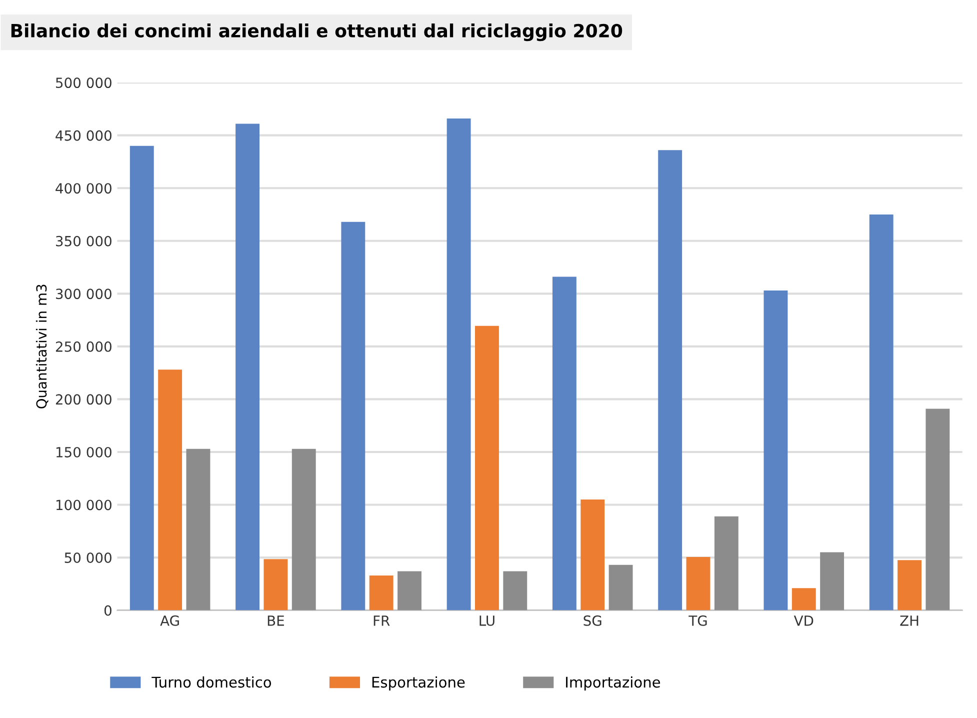 The width and height of the screenshot is (977, 718). Describe the element at coordinates (382, 621) in the screenshot. I see `x-tick-label: FR` at that location.